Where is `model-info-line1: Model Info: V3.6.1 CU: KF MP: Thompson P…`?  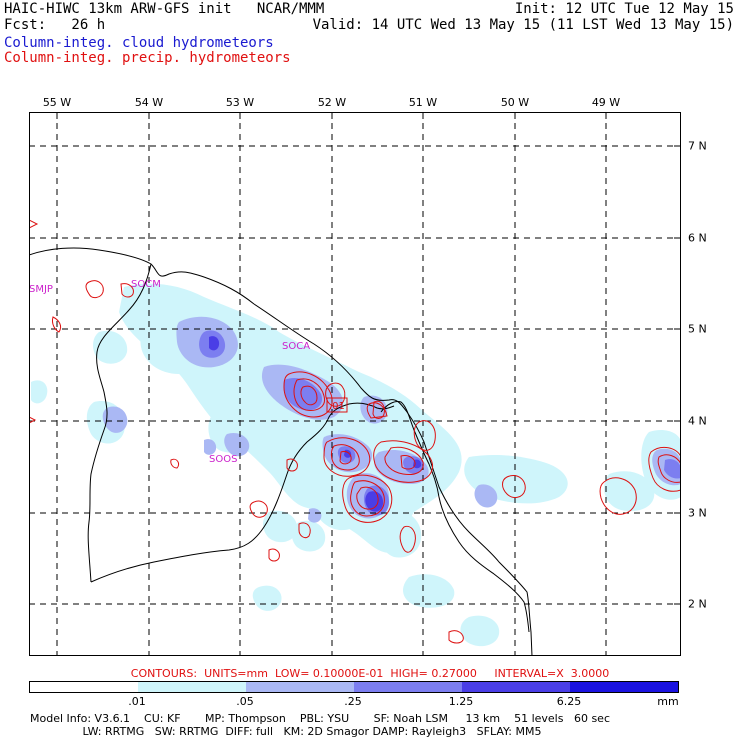
model-info-line1: Model Info: V3.6.1 CU: KF MP: Thompson P… is located at coordinates (320, 718).